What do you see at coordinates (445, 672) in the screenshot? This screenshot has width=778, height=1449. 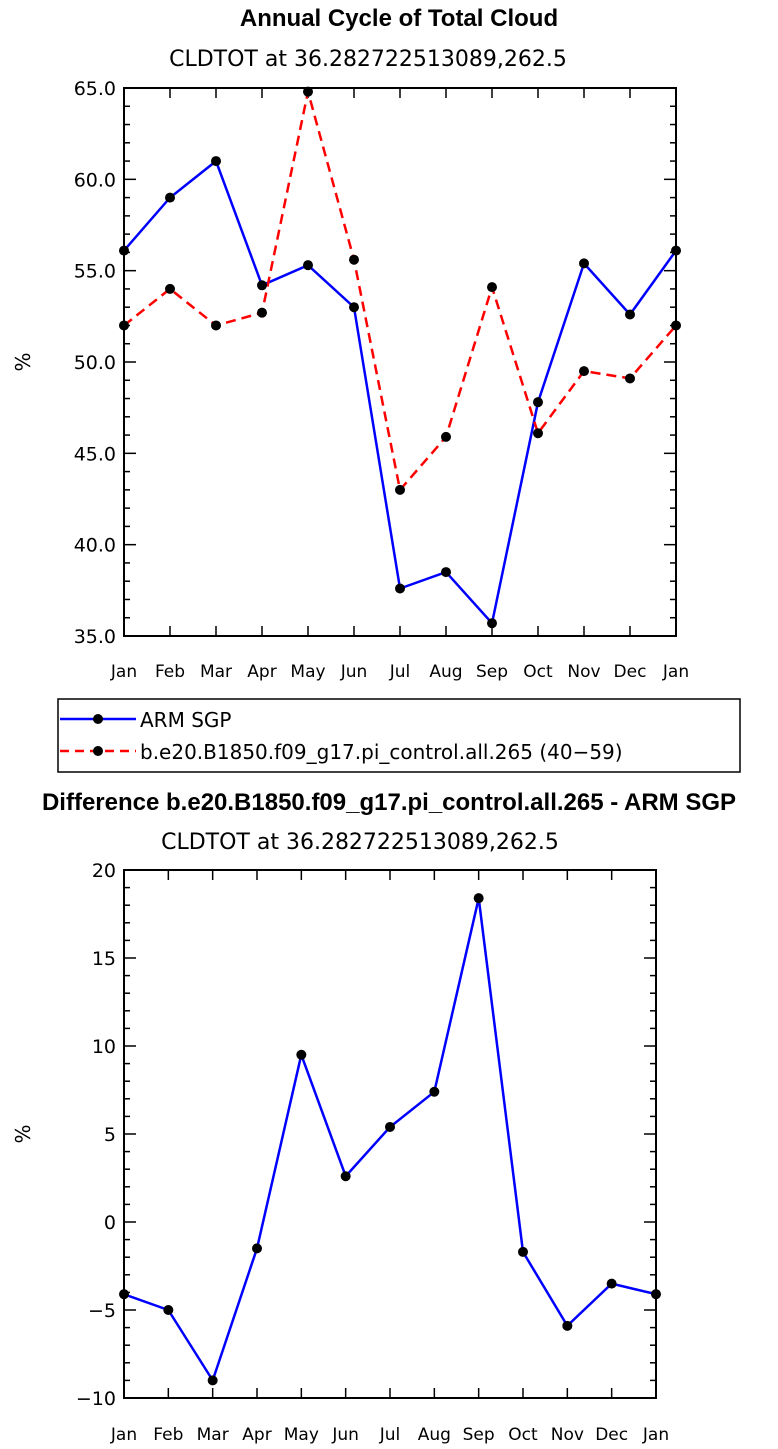 I see `chart1-x-tick-label: Aug` at bounding box center [445, 672].